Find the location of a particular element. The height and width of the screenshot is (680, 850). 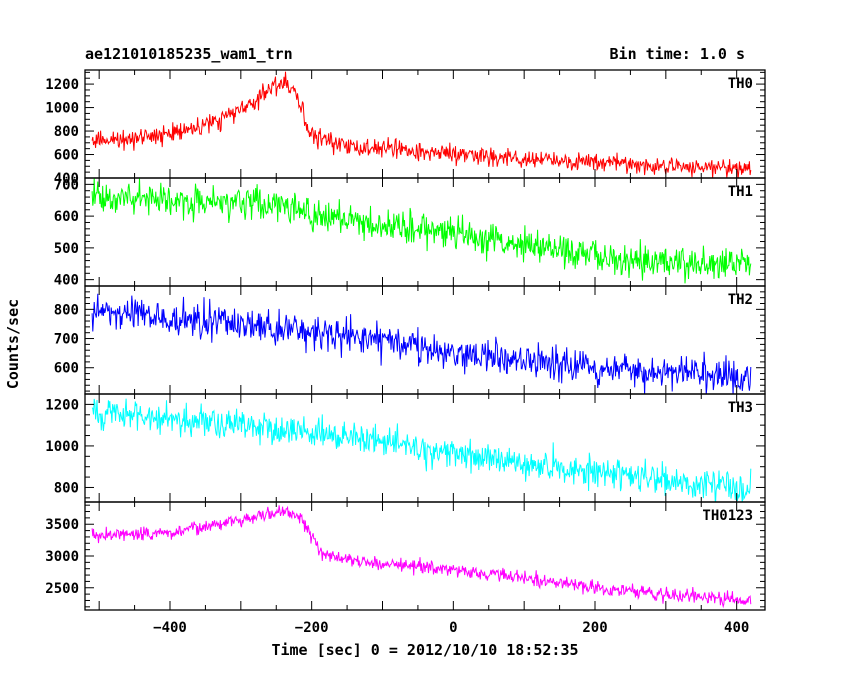

series-line-th0 is located at coordinates (421, 124).